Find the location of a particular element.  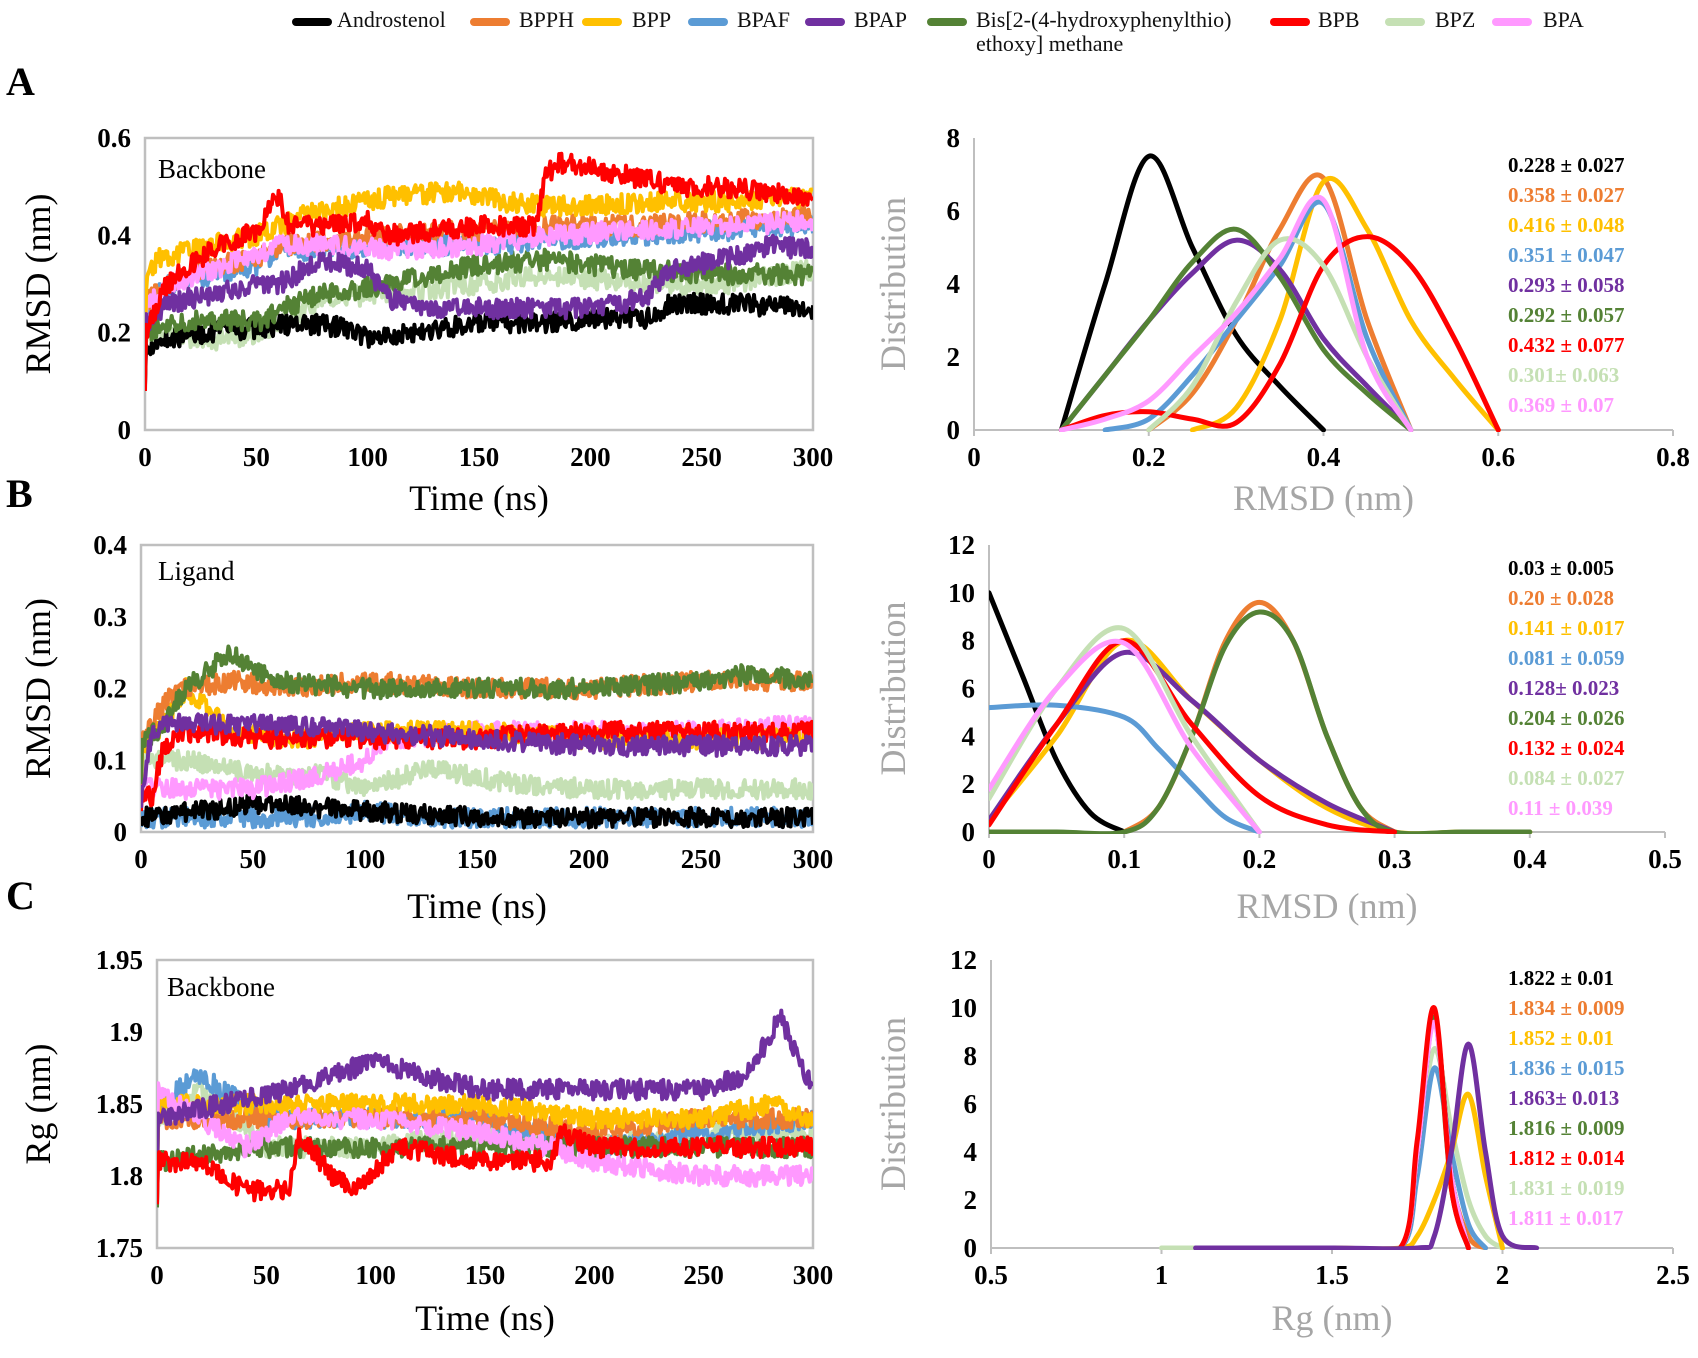

stat-annotation: 0.432 ± 0.077 is located at coordinates (1566, 345).